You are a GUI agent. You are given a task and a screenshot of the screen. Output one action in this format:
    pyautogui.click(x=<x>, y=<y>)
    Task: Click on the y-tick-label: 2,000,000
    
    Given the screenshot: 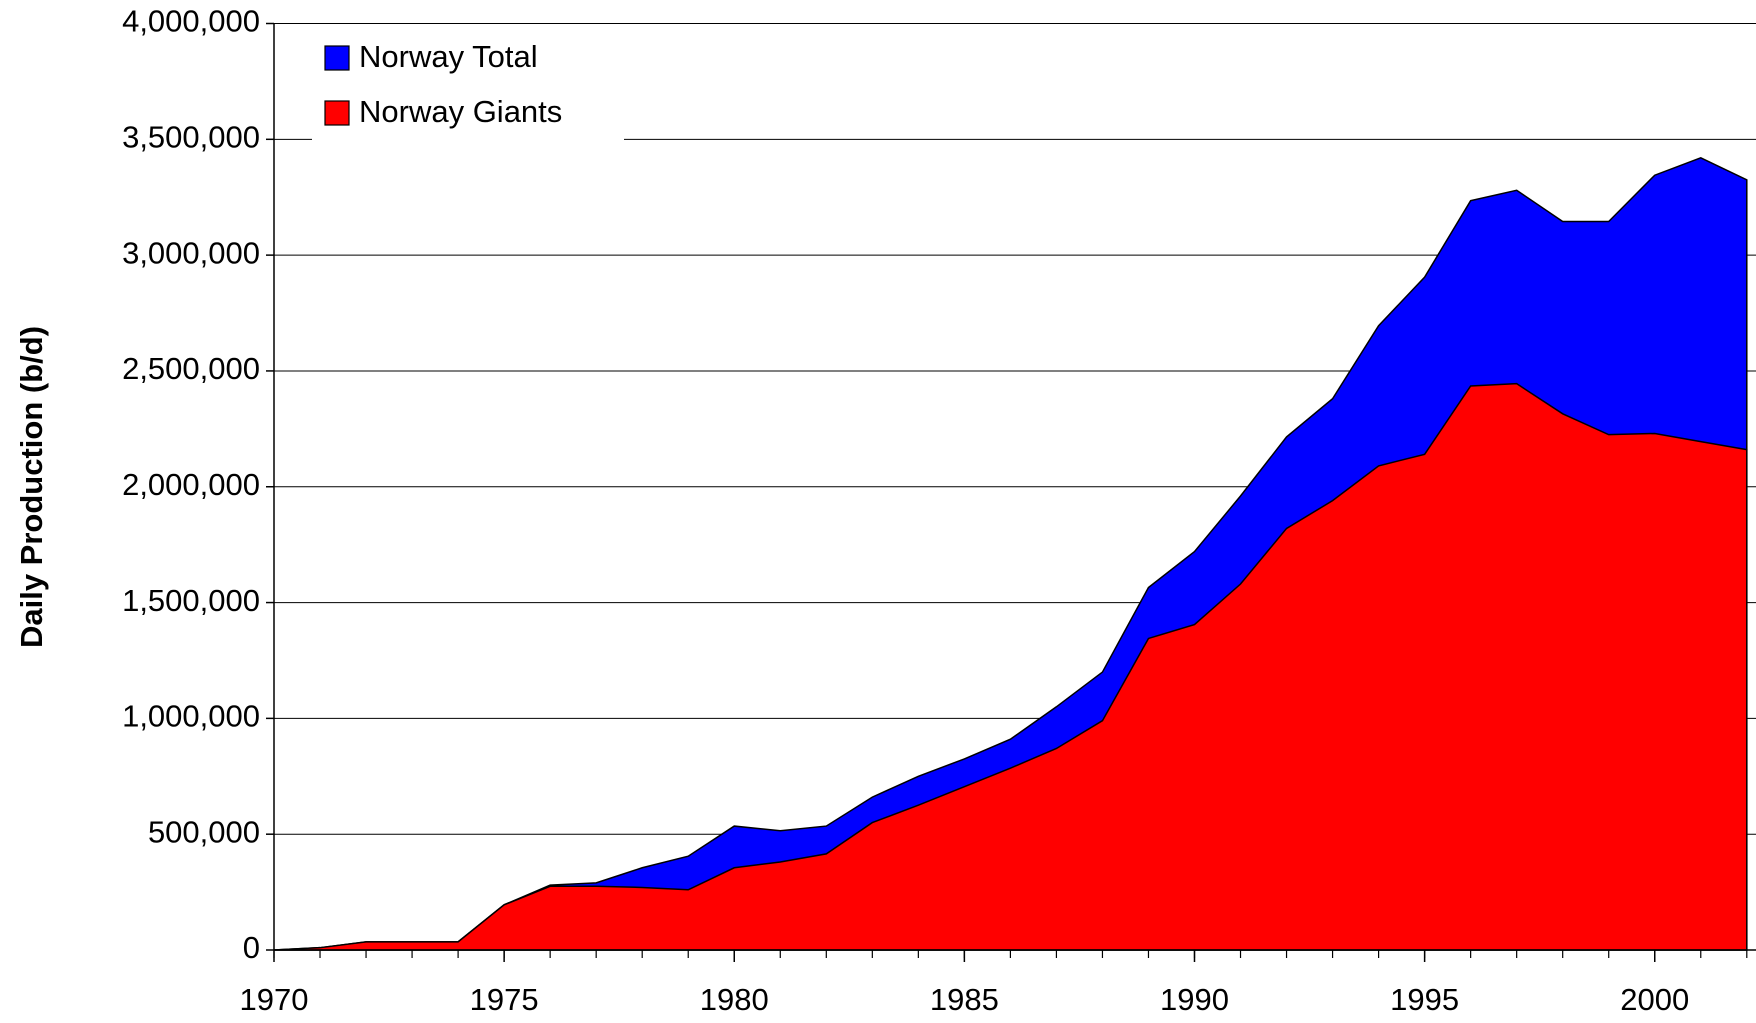 What is the action you would take?
    pyautogui.click(x=191, y=484)
    